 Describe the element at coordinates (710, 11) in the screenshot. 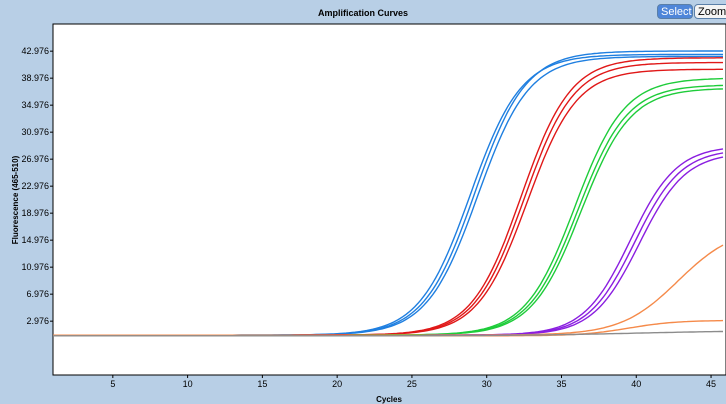

I see `zoom-button: Zoom` at that location.